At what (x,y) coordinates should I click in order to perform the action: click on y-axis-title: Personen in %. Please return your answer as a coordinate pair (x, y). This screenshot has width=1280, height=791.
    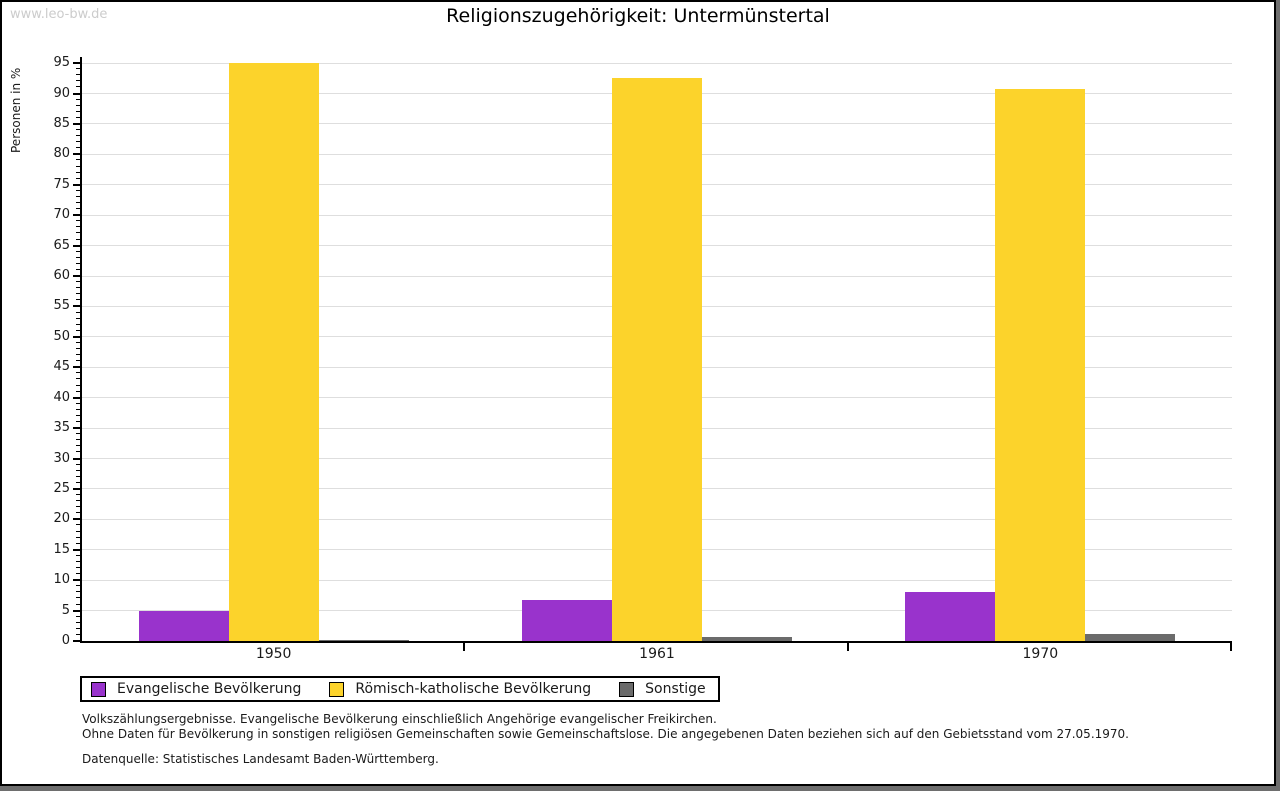
    Looking at the image, I should click on (16, 110).